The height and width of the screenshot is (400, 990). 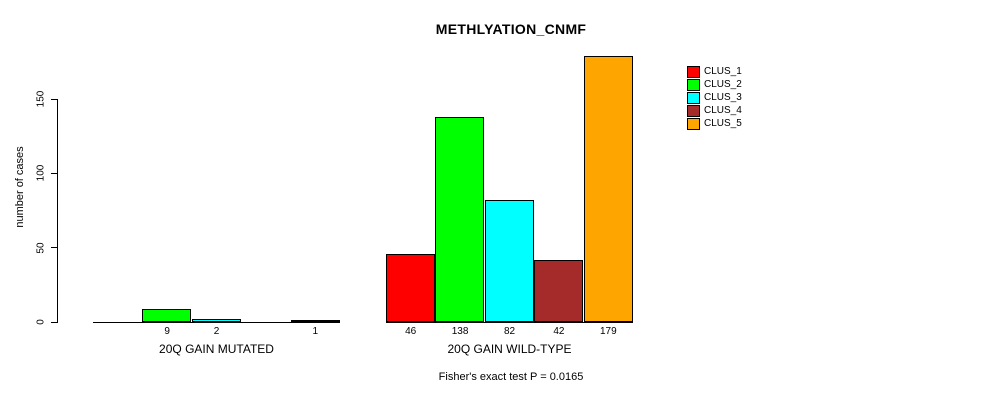 What do you see at coordinates (41, 248) in the screenshot?
I see `y-tick-label: 50` at bounding box center [41, 248].